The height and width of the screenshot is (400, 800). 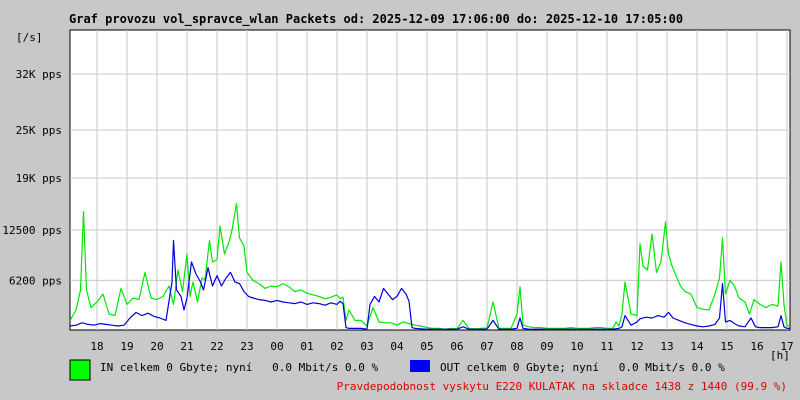 I want to click on x-tick-label: 09, so click(x=546, y=346).